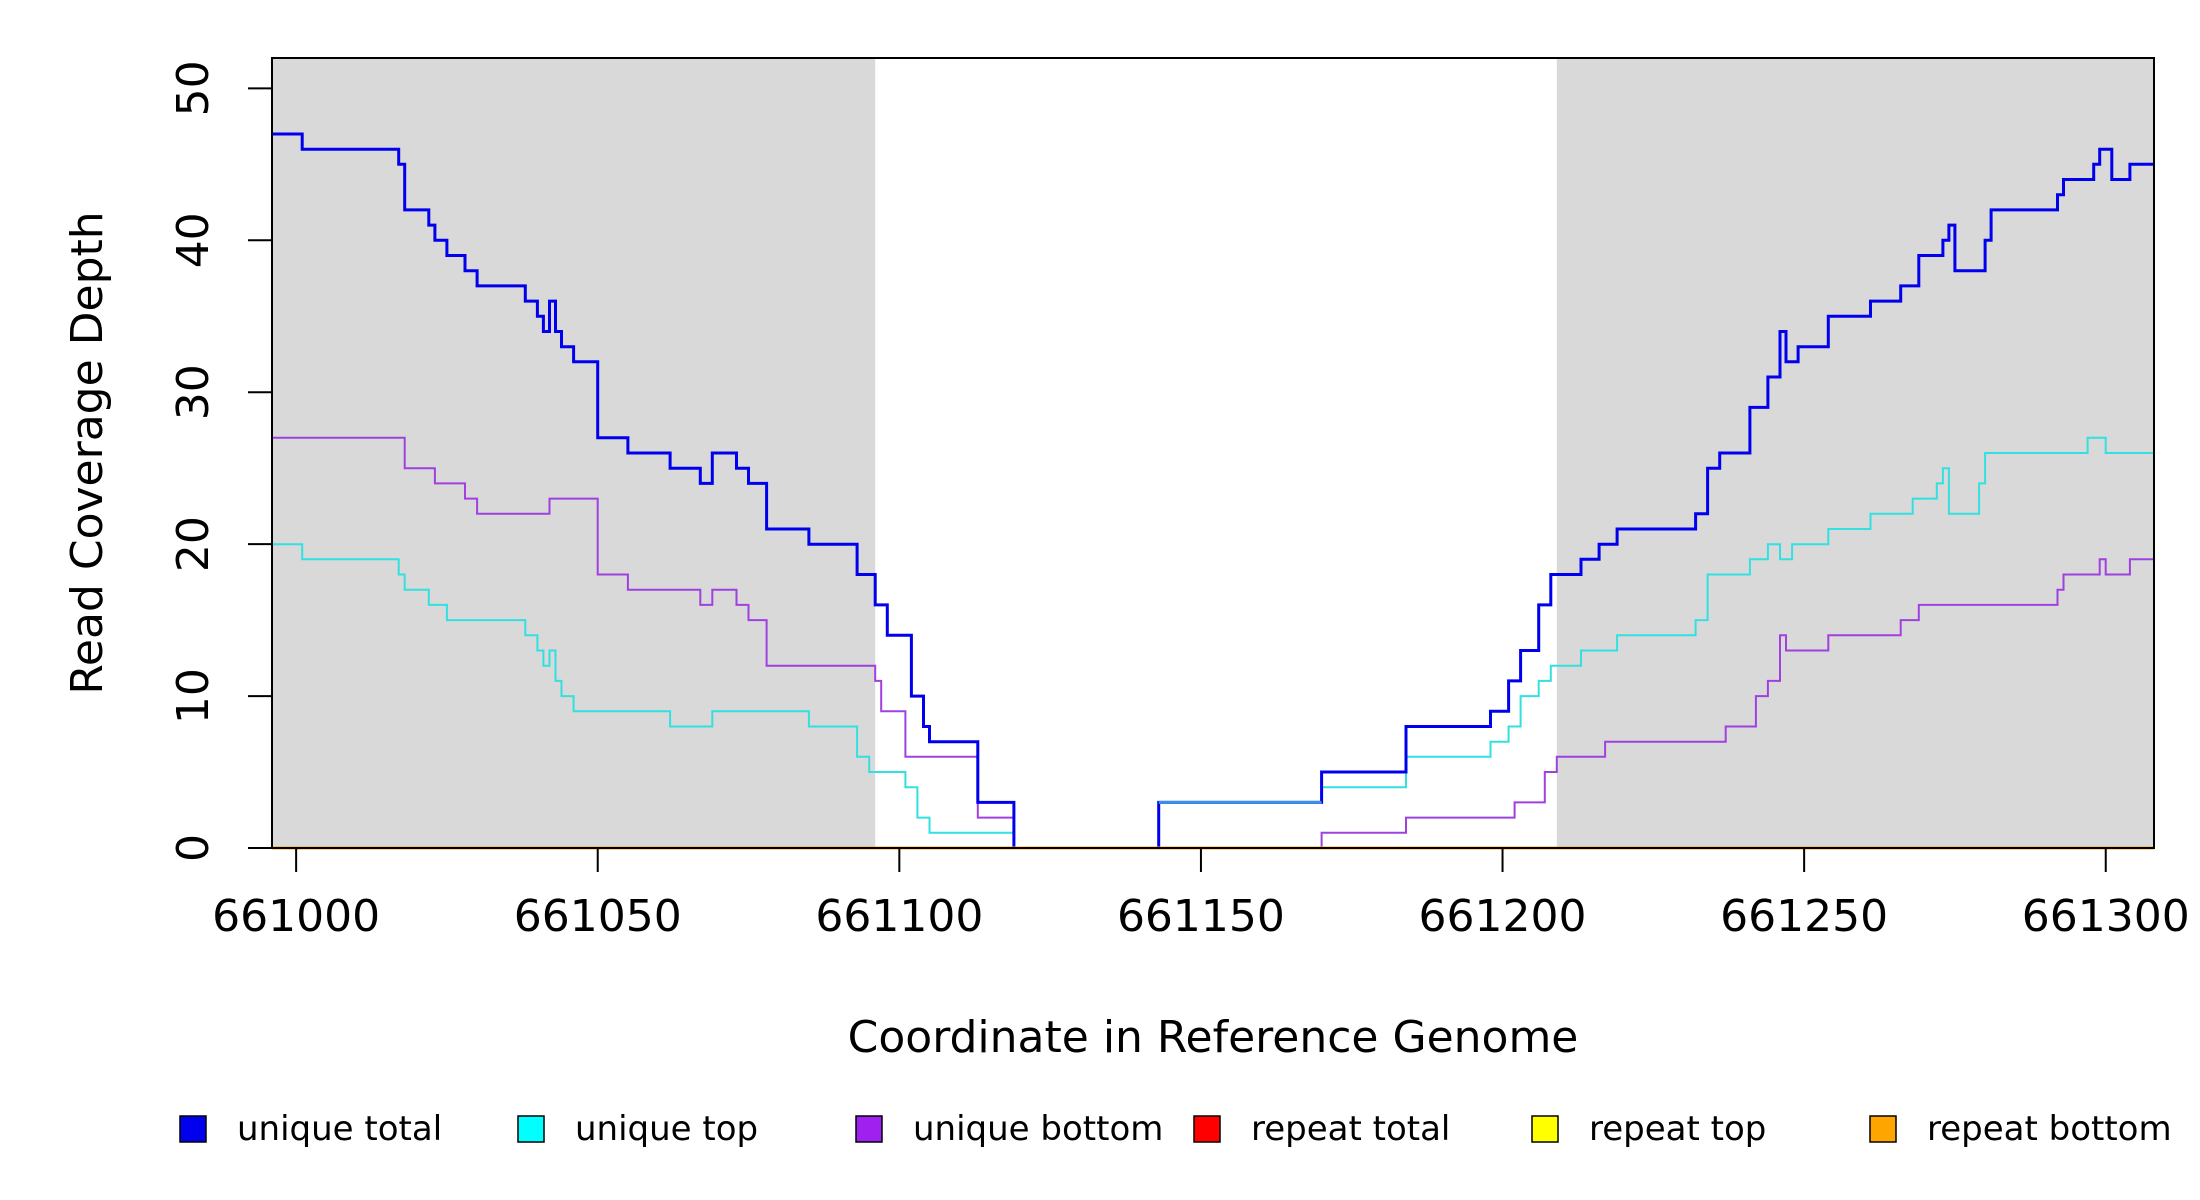 This screenshot has width=2200, height=1200. I want to click on y-tick-label-50: 50, so click(193, 88).